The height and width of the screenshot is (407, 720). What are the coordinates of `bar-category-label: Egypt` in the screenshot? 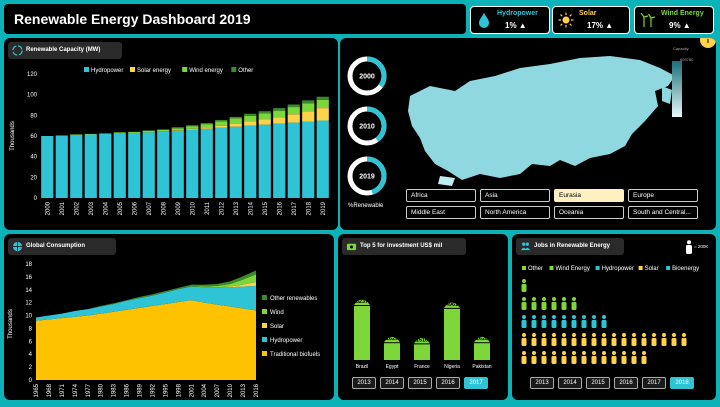 It's located at (392, 367).